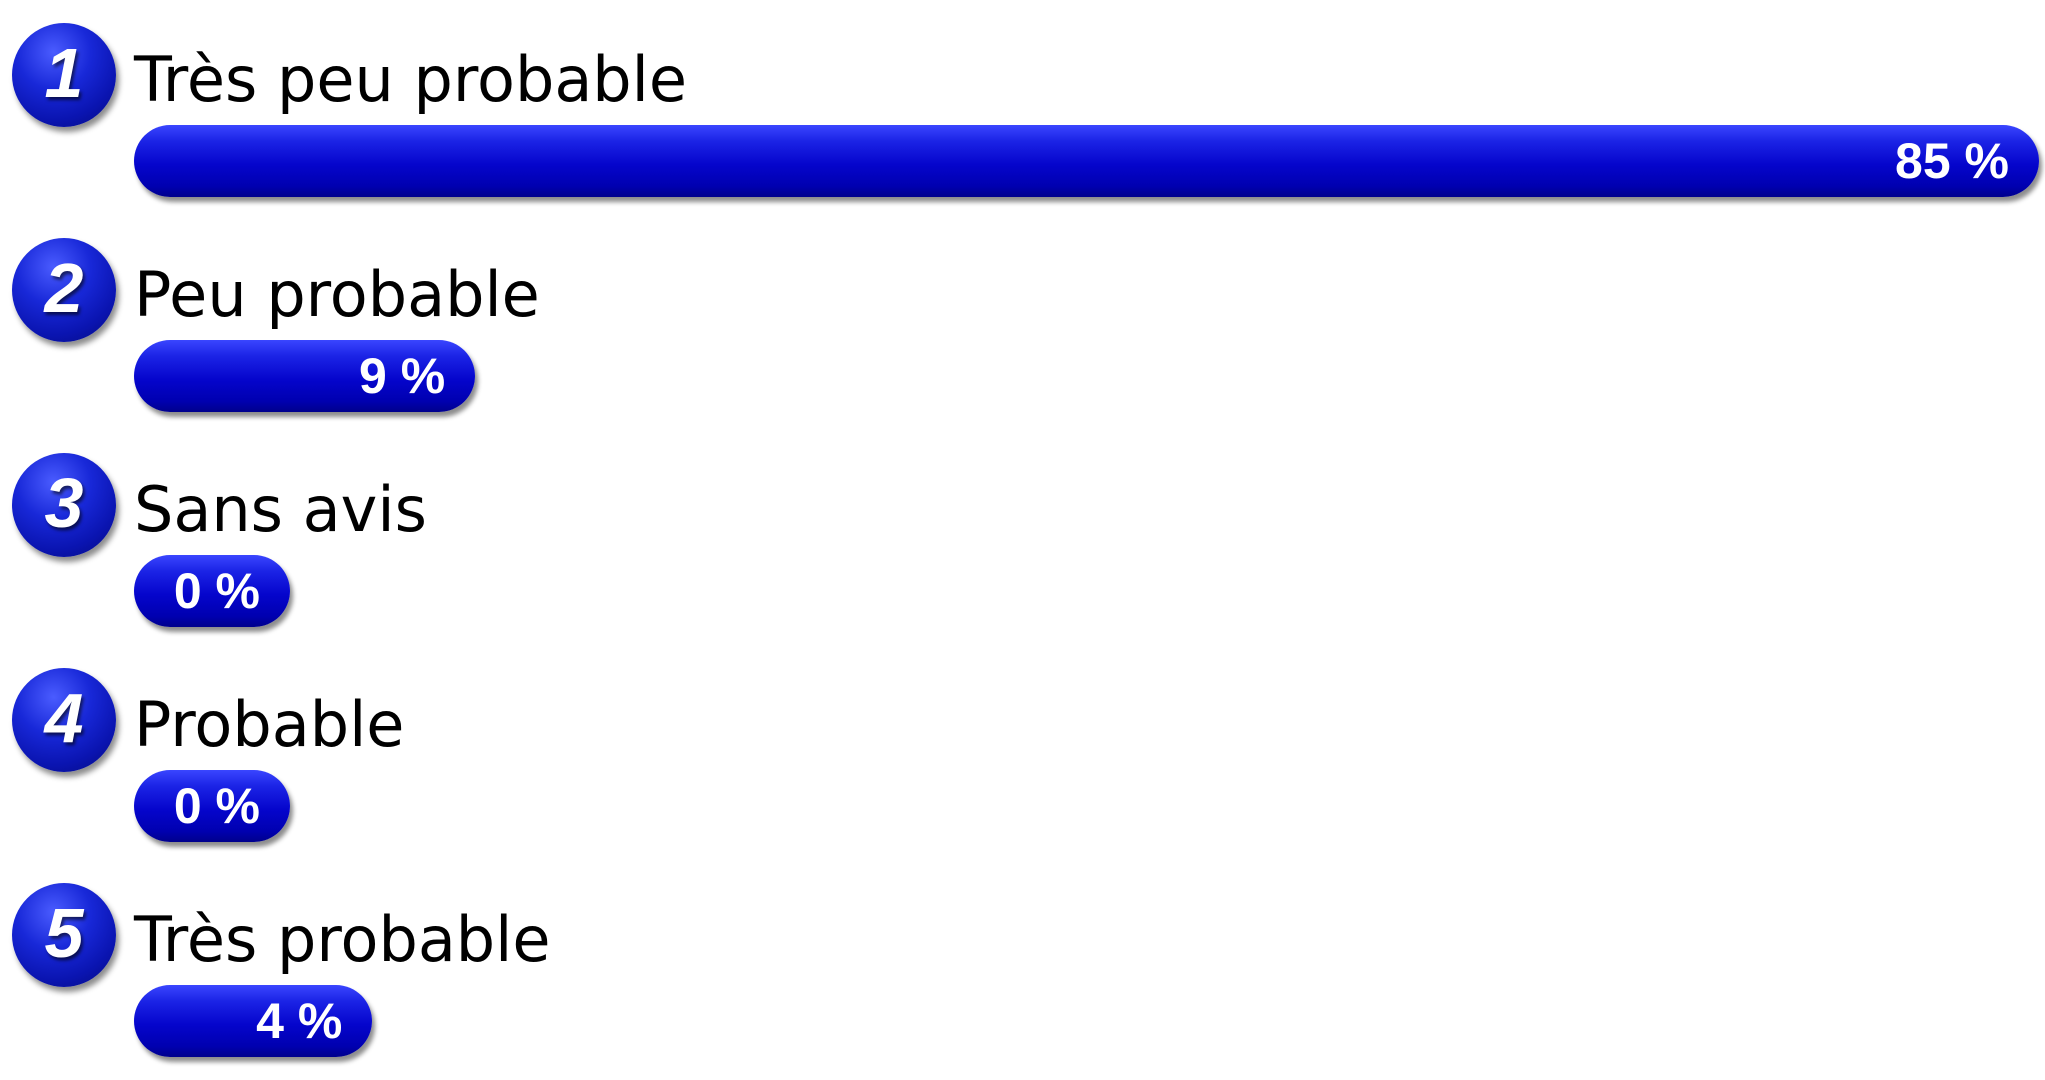 The height and width of the screenshot is (1080, 2045). What do you see at coordinates (280, 509) in the screenshot?
I see `category-label: Sans avis` at bounding box center [280, 509].